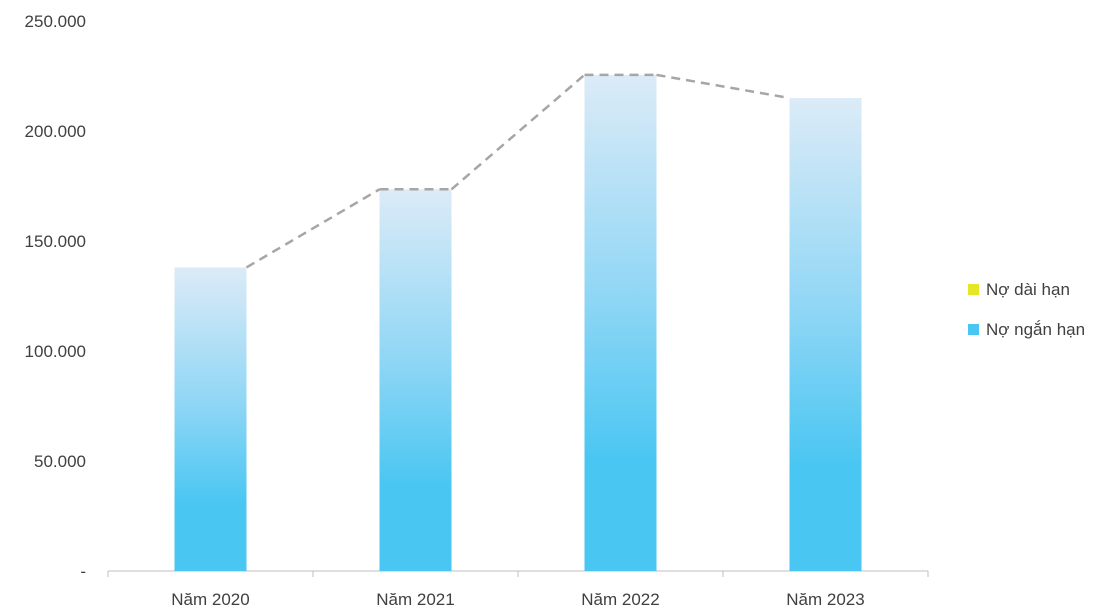 This screenshot has height=610, width=1096. Describe the element at coordinates (55, 241) in the screenshot. I see `y-tick-label: 150.000` at that location.